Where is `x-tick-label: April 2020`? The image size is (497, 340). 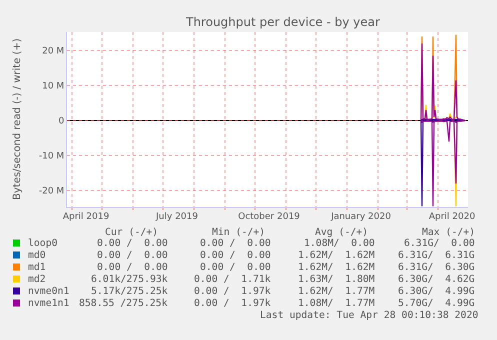 x-tick-label: April 2020 is located at coordinates (452, 217).